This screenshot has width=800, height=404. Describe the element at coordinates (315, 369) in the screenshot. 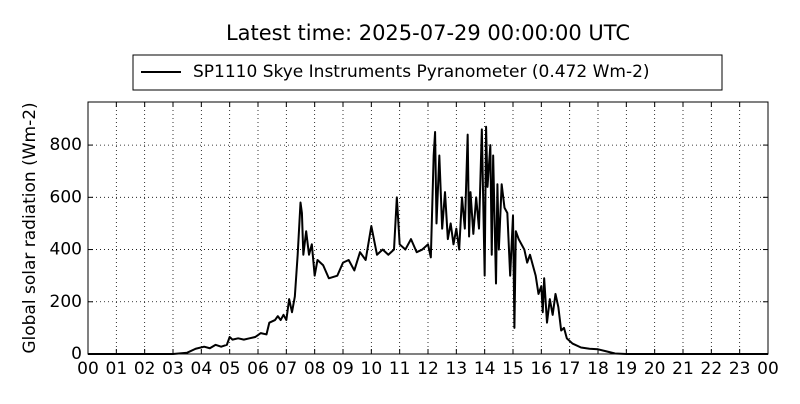

I see `x-tick-label: 08` at that location.